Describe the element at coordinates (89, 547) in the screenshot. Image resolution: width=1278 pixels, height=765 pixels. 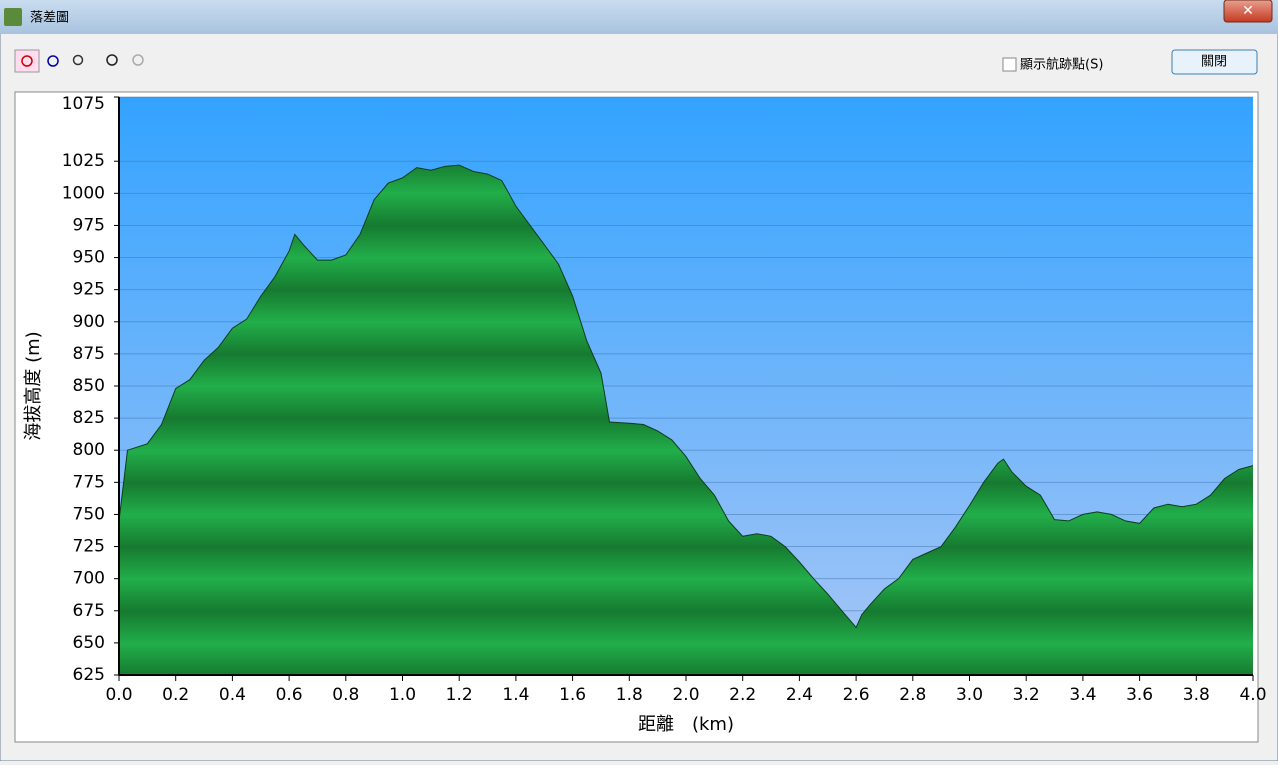
I see `y-tick-label: 725` at that location.